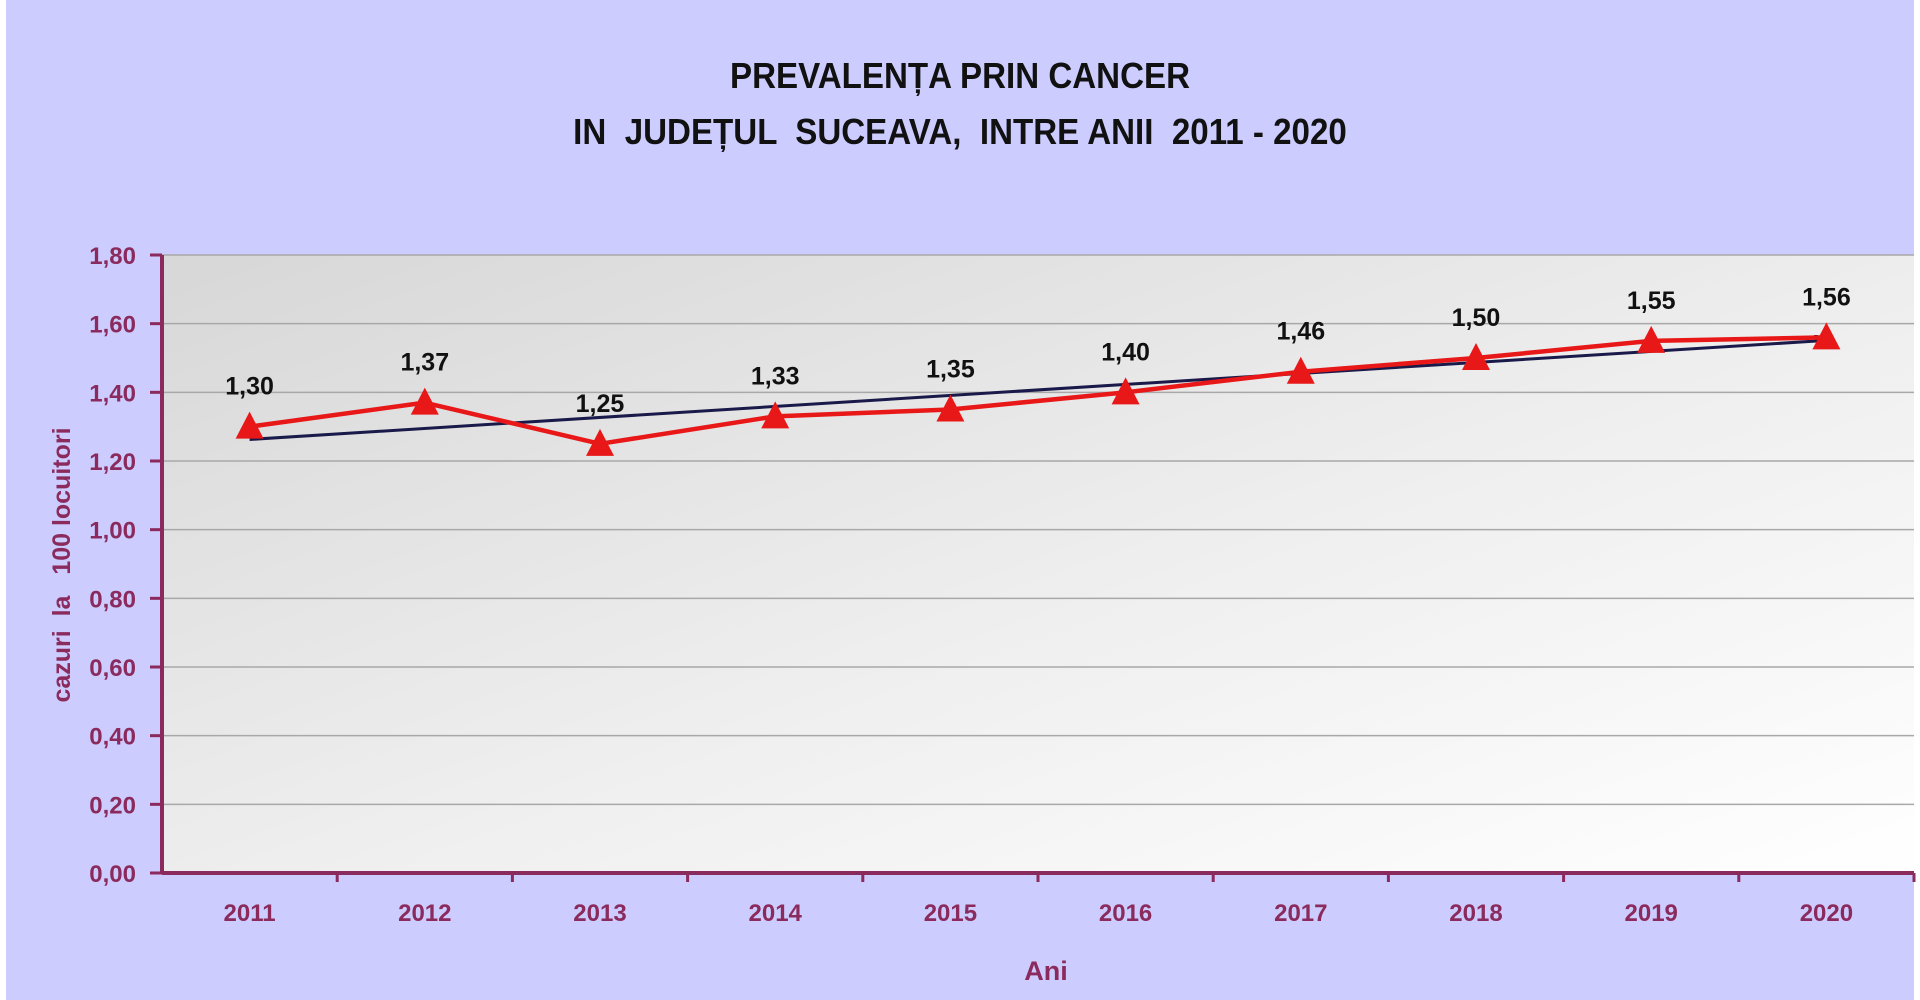 The width and height of the screenshot is (1920, 1000). What do you see at coordinates (112, 599) in the screenshot?
I see `y-tick-label: 0,80` at bounding box center [112, 599].